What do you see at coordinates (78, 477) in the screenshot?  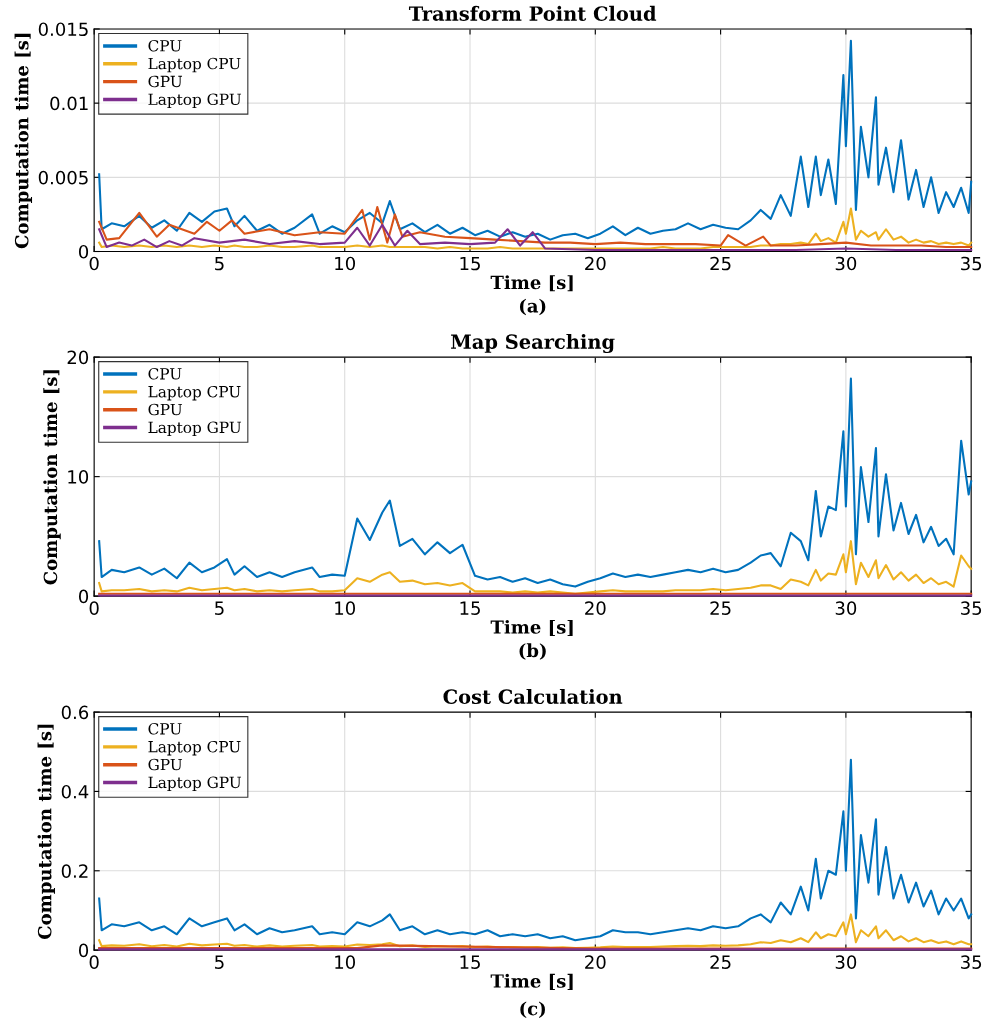 I see `y-tick-label: 10` at bounding box center [78, 477].